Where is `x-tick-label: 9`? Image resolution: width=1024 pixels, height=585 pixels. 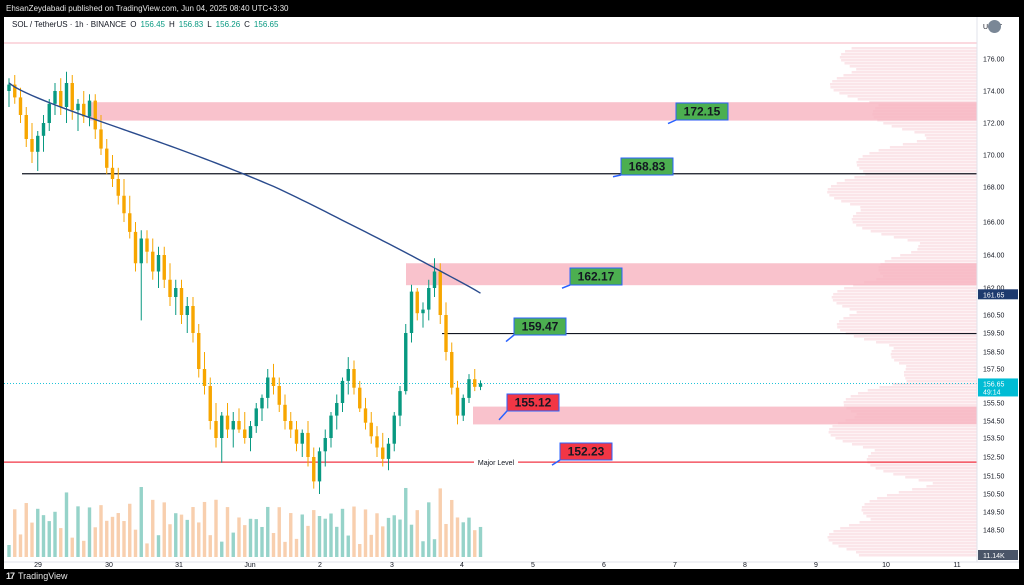
x-tick-label: 9 is located at coordinates (816, 565).